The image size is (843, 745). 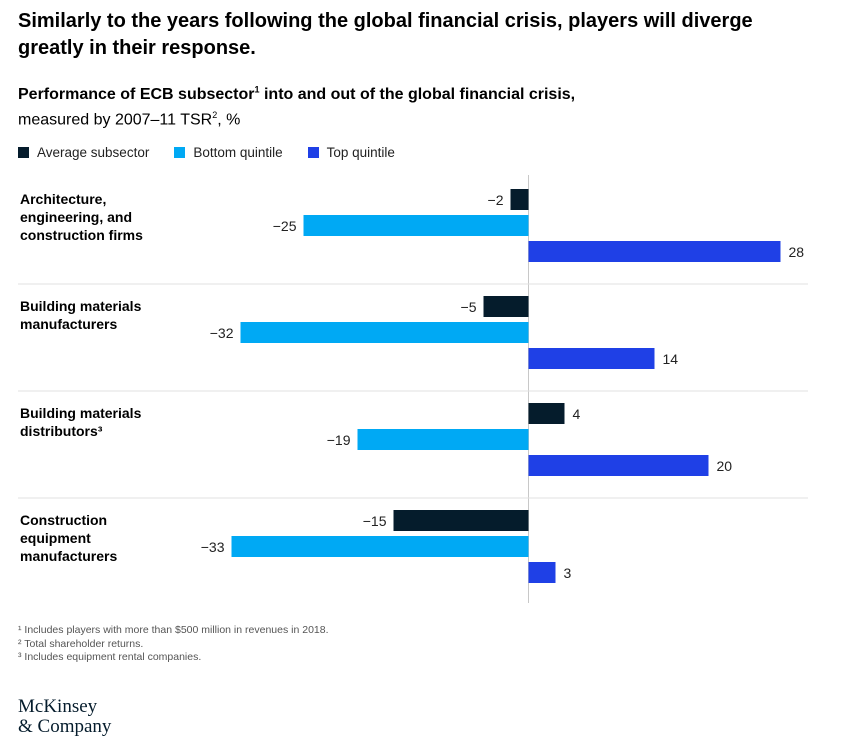 I want to click on value-label-2-1: −19, so click(x=339, y=440).